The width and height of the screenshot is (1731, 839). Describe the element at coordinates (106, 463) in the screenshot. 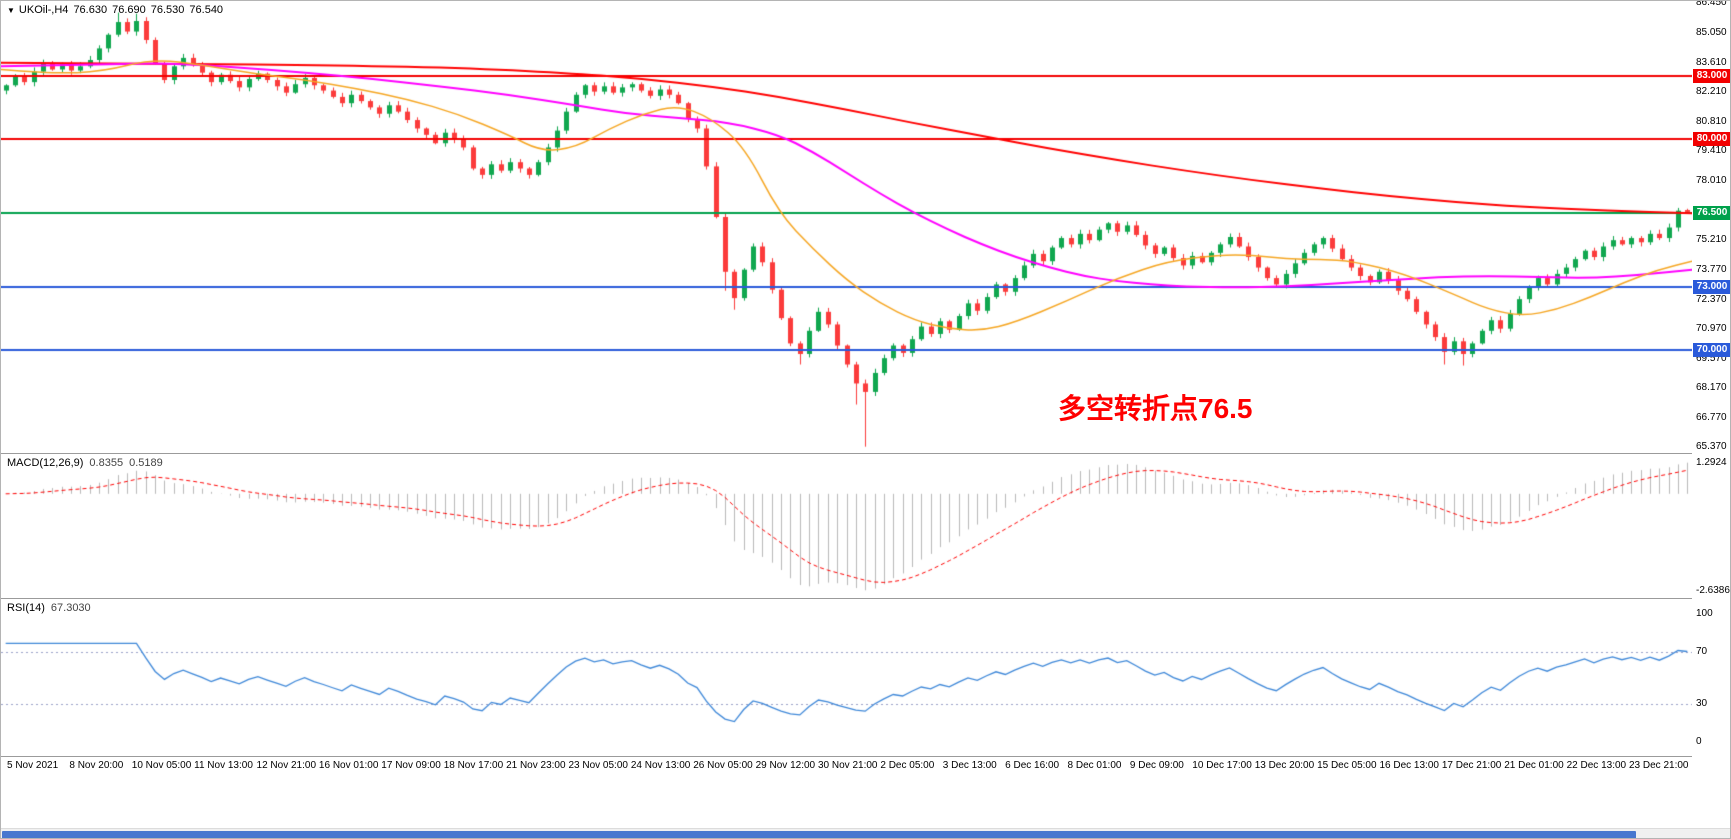

I see `macd-value: 0.8355` at that location.